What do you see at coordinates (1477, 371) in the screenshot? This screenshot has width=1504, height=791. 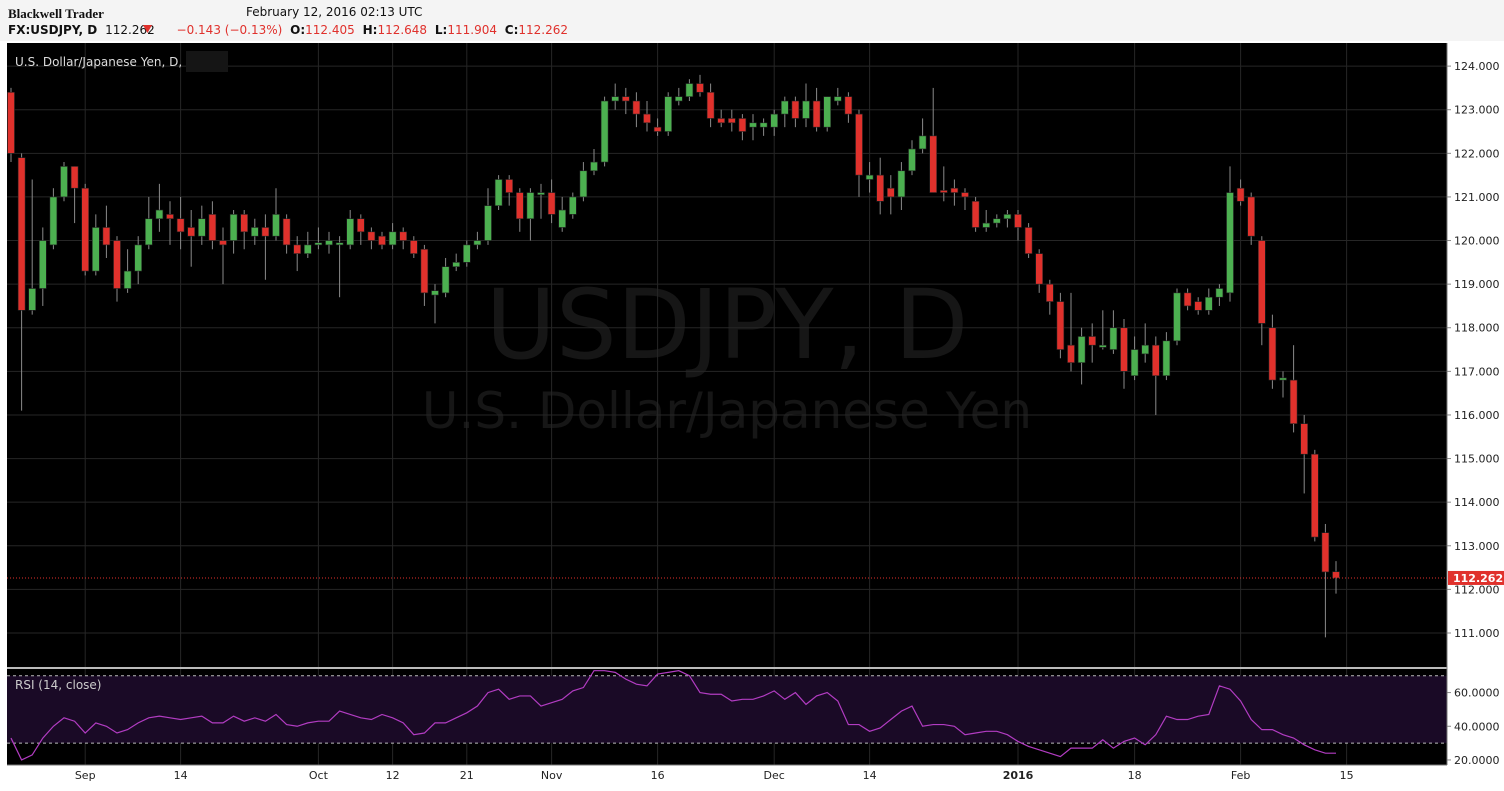 I see `y-tick-label: 117.000` at bounding box center [1477, 371].